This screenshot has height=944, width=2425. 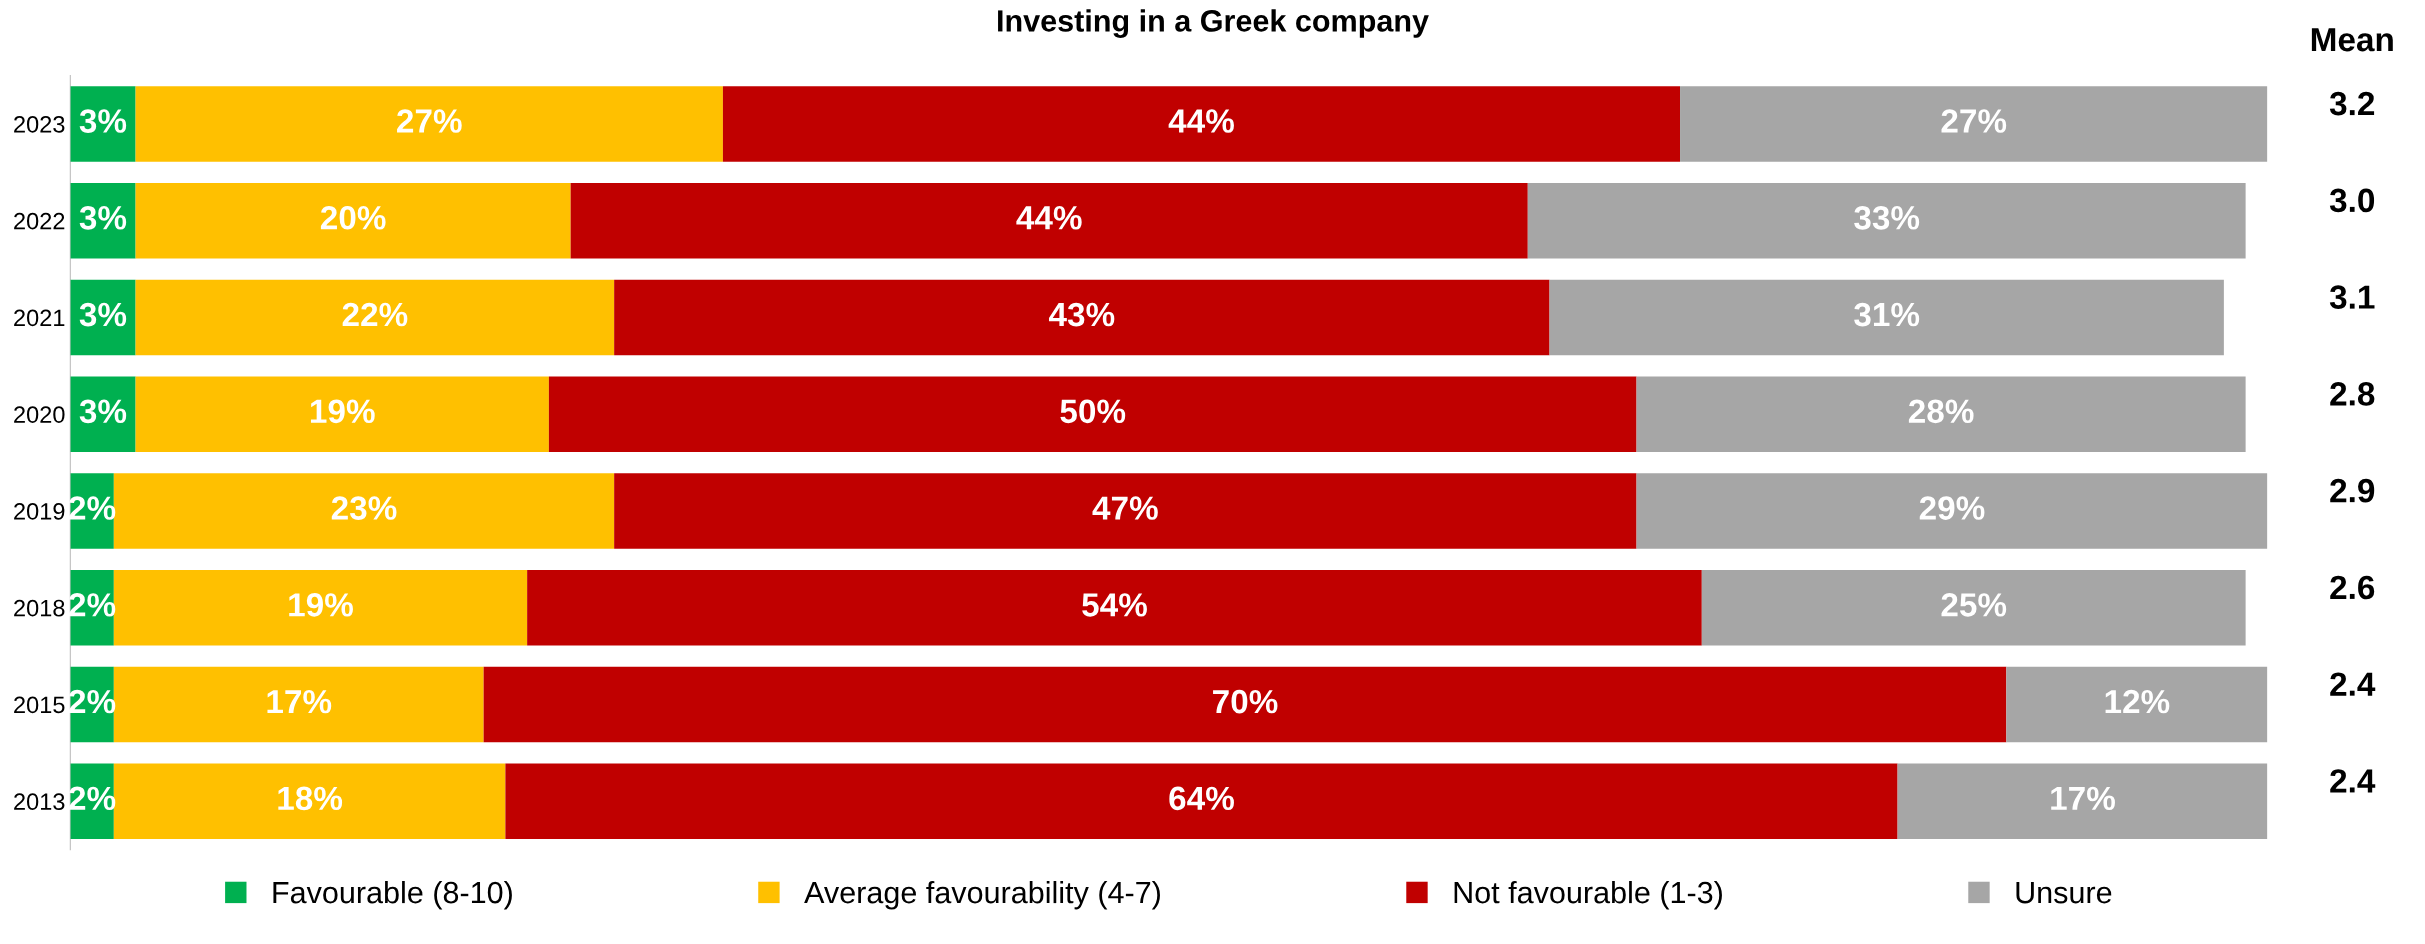 What do you see at coordinates (2352, 40) in the screenshot?
I see `text: Mean` at bounding box center [2352, 40].